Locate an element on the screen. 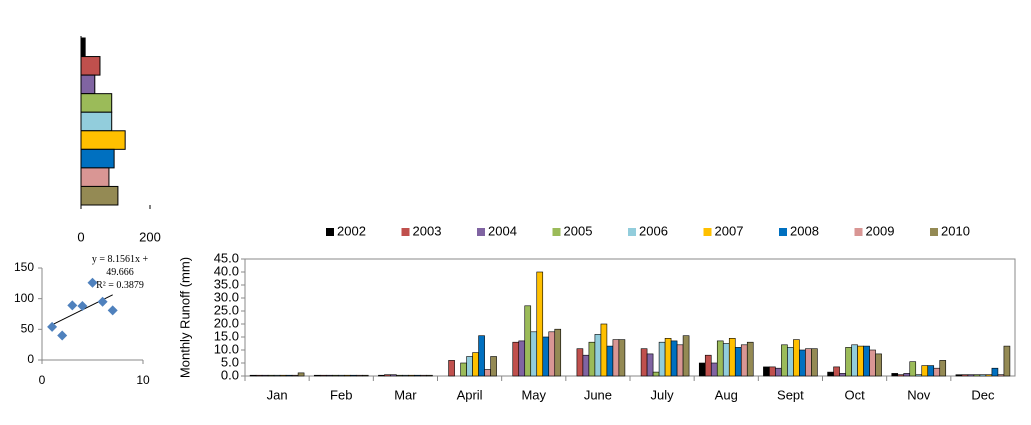 The height and width of the screenshot is (425, 1031). y-tick-label: 0 is located at coordinates (30, 359).